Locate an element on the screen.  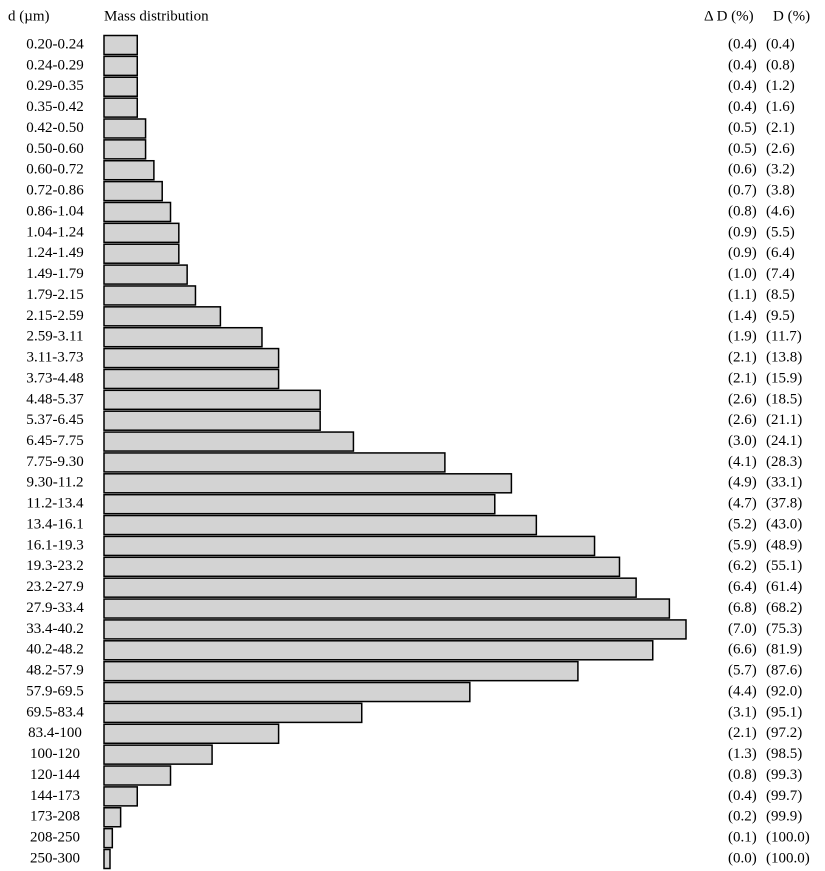
value-label: (0.9) is located at coordinates (742, 253).